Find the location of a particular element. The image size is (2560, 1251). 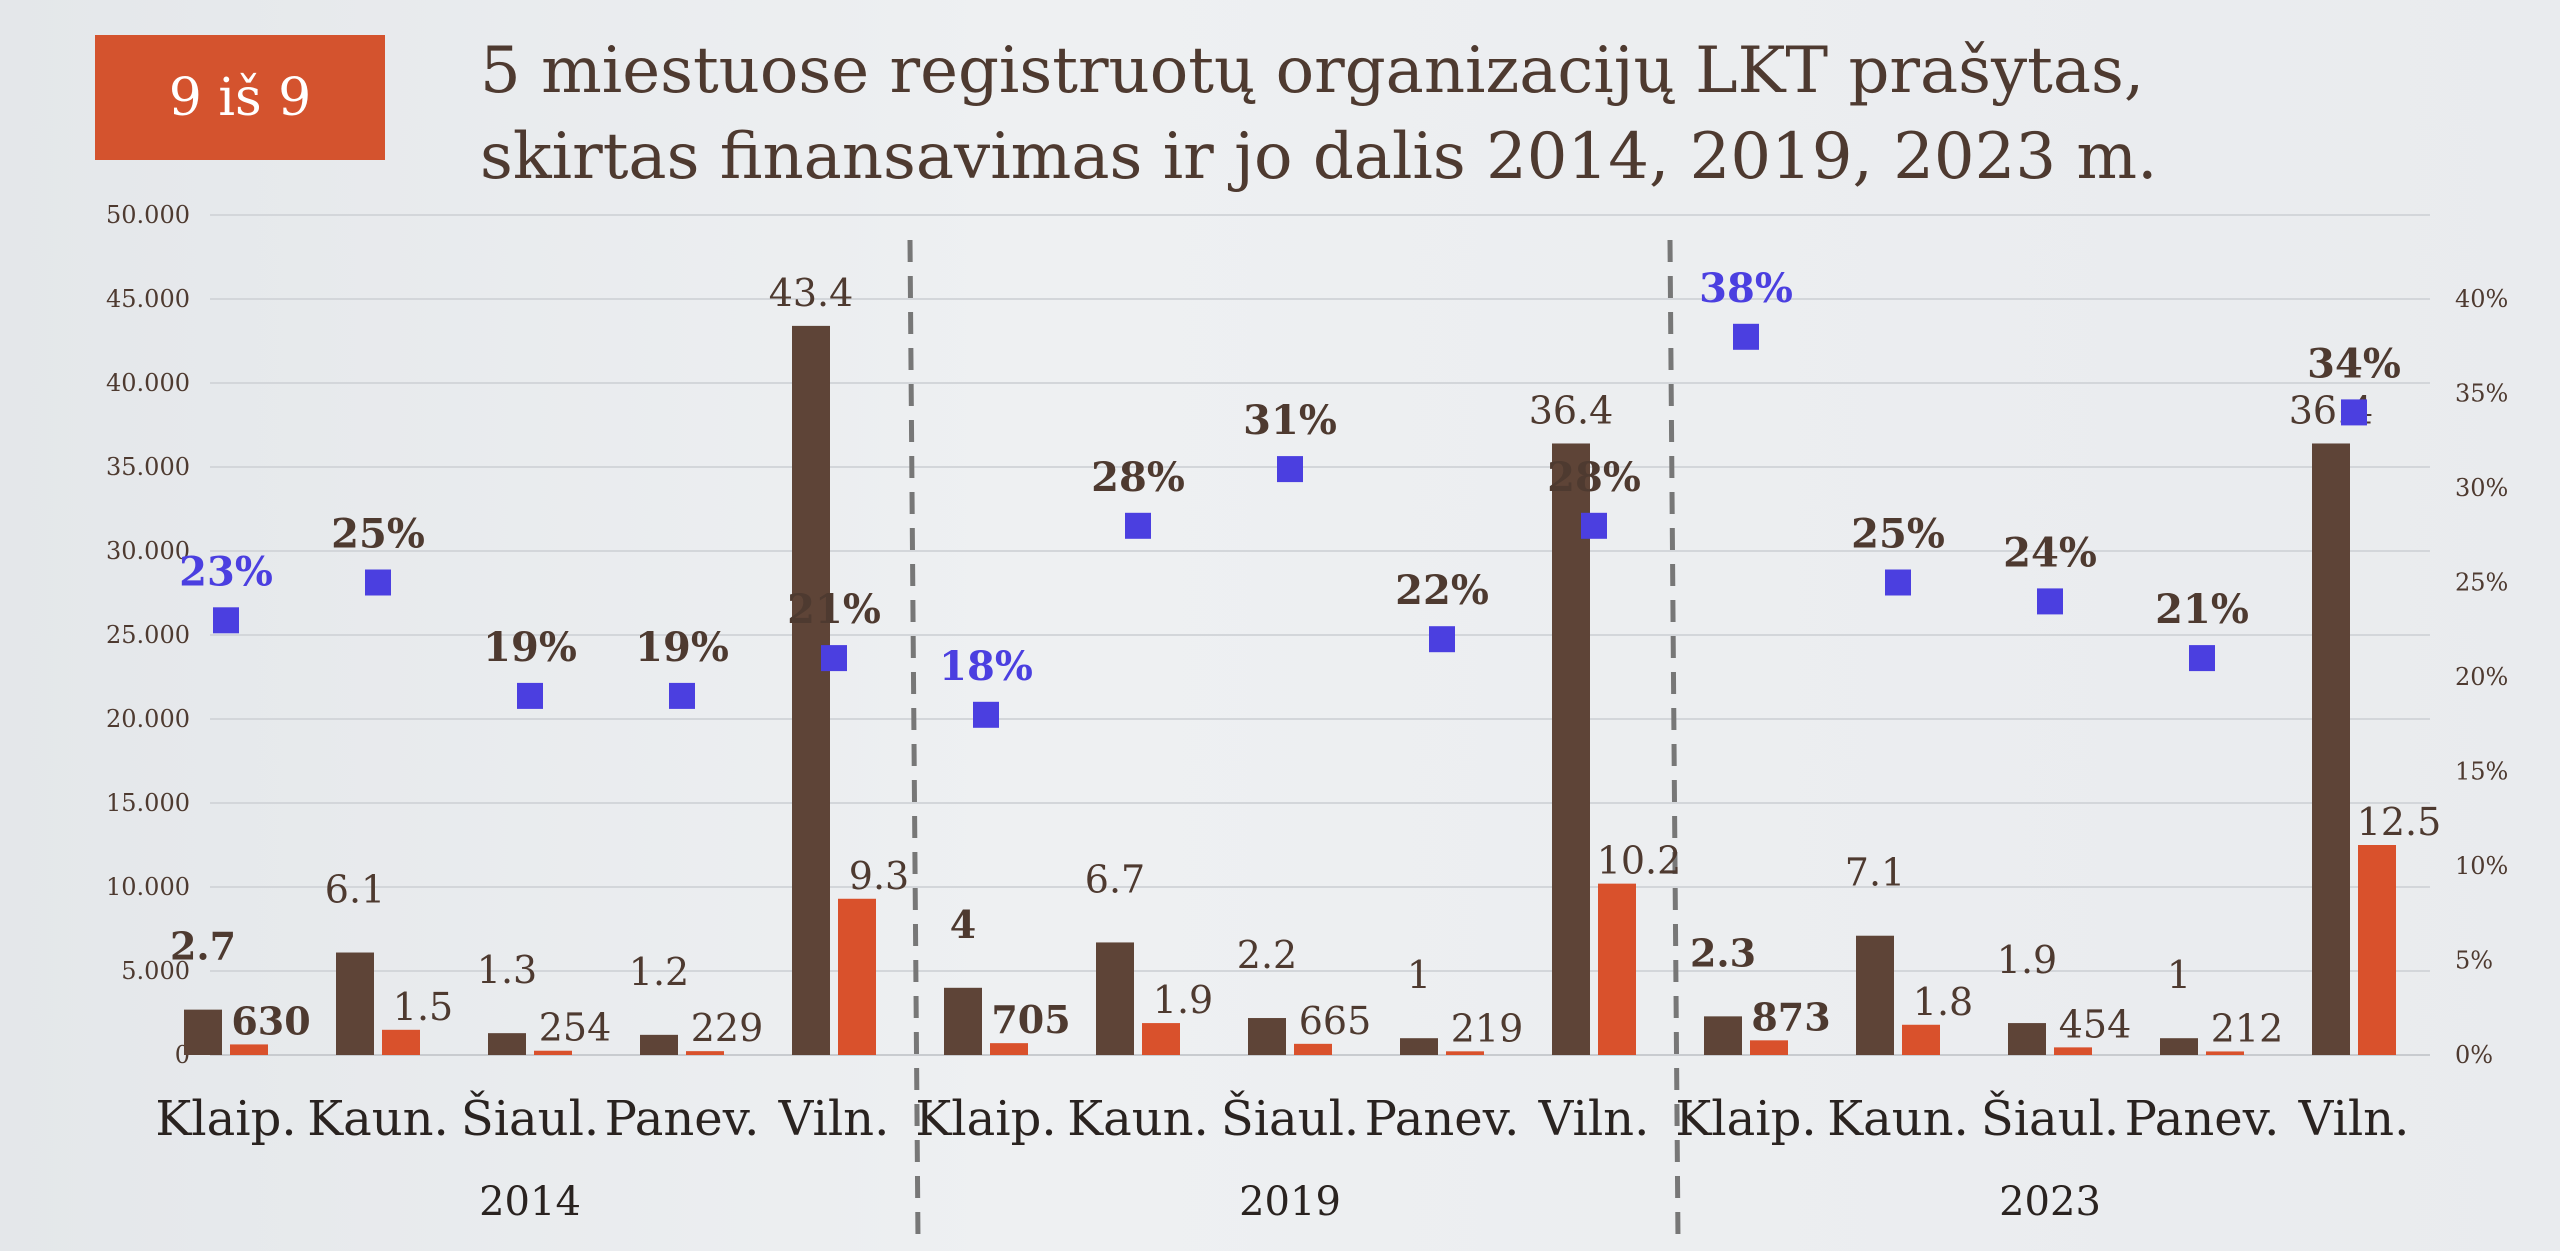

share-label: 34% is located at coordinates (2354, 363).